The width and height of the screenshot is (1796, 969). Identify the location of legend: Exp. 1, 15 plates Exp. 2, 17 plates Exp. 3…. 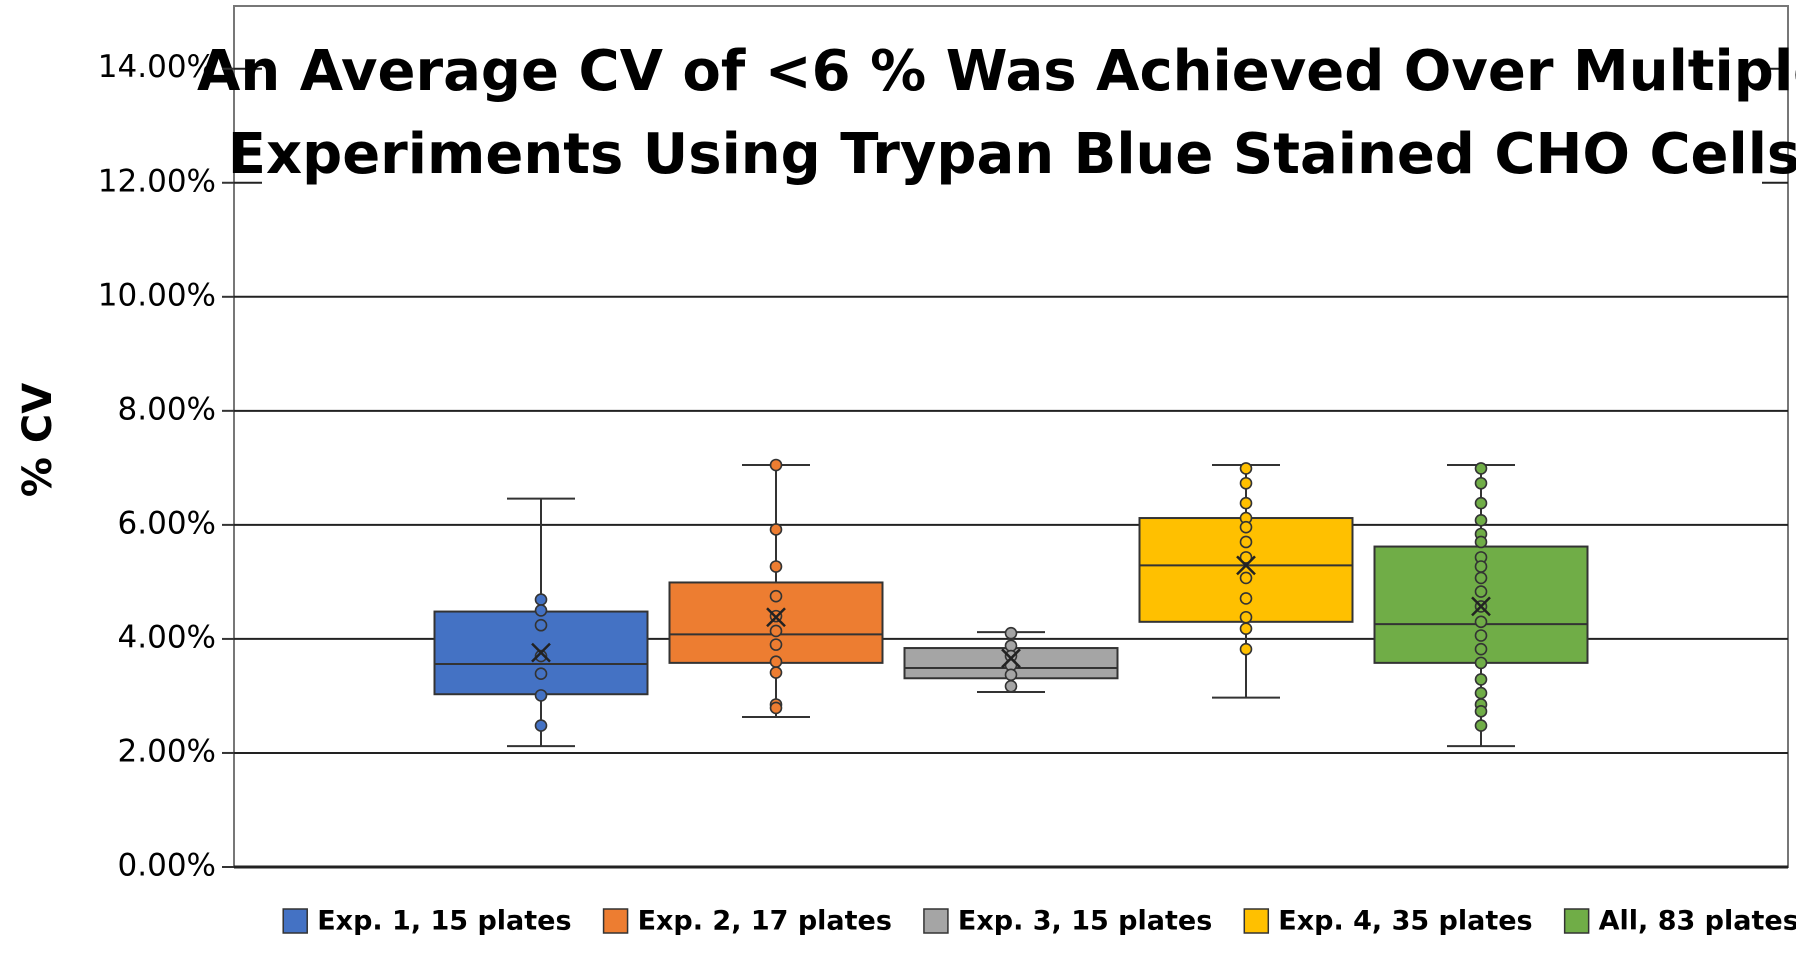
(1039, 921).